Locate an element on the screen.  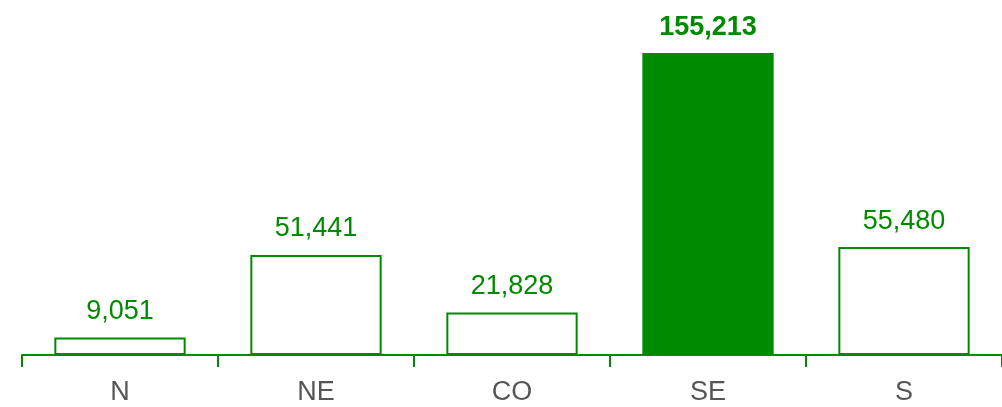
x-tick-label: S is located at coordinates (904, 390).